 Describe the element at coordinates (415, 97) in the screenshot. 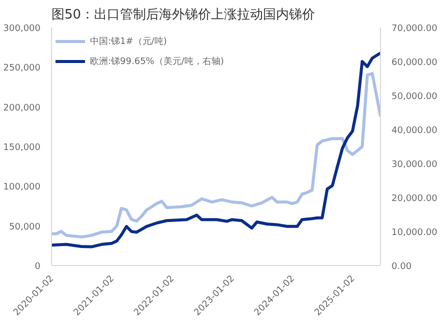

I see `y2-tick-label: 50,000.00` at that location.